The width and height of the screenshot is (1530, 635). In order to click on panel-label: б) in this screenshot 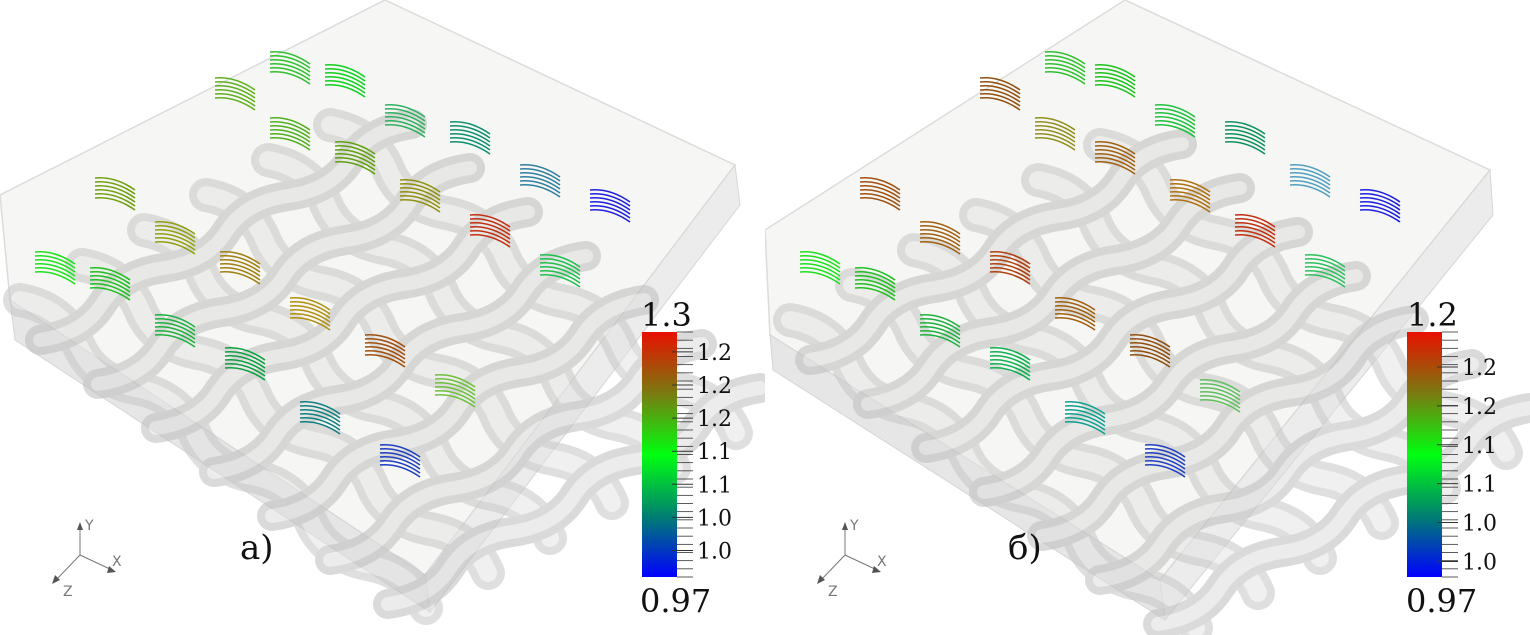, I will do `click(1025, 548)`.